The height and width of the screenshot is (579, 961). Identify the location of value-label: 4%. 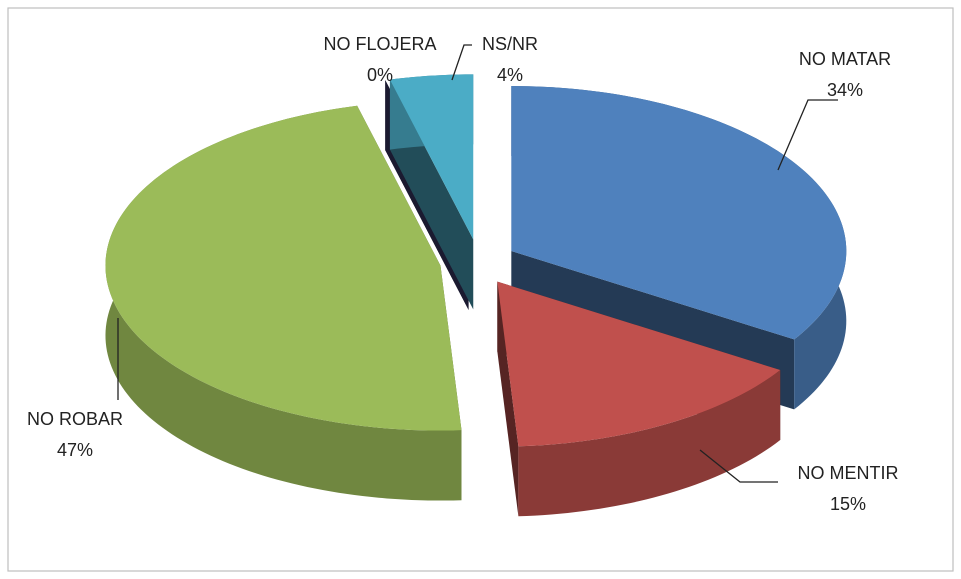
(510, 75).